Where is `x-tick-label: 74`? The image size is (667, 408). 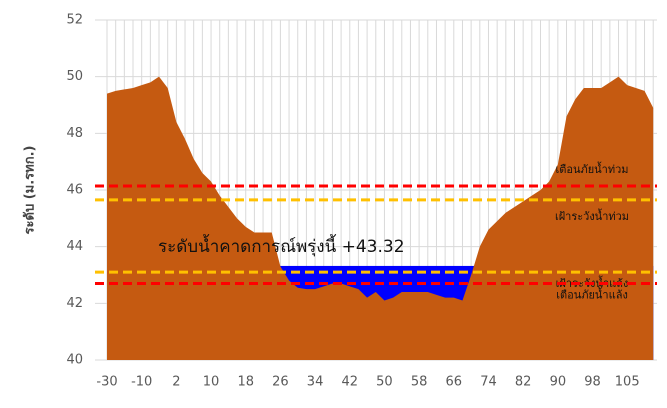 x-tick-label: 74 is located at coordinates (488, 382).